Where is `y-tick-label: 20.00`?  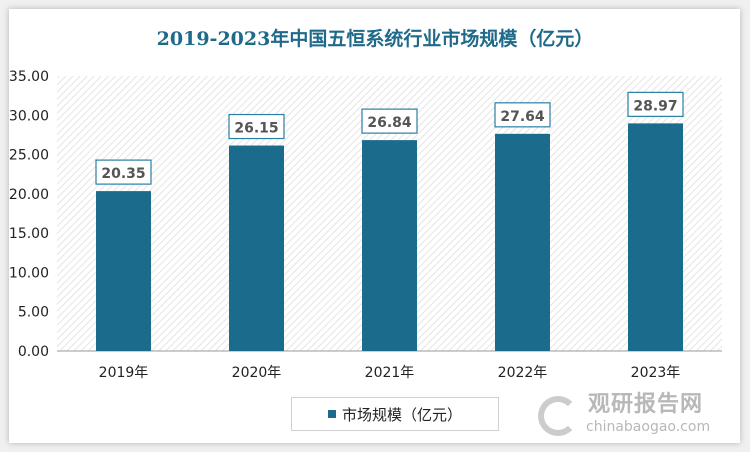 y-tick-label: 20.00 is located at coordinates (29, 195).